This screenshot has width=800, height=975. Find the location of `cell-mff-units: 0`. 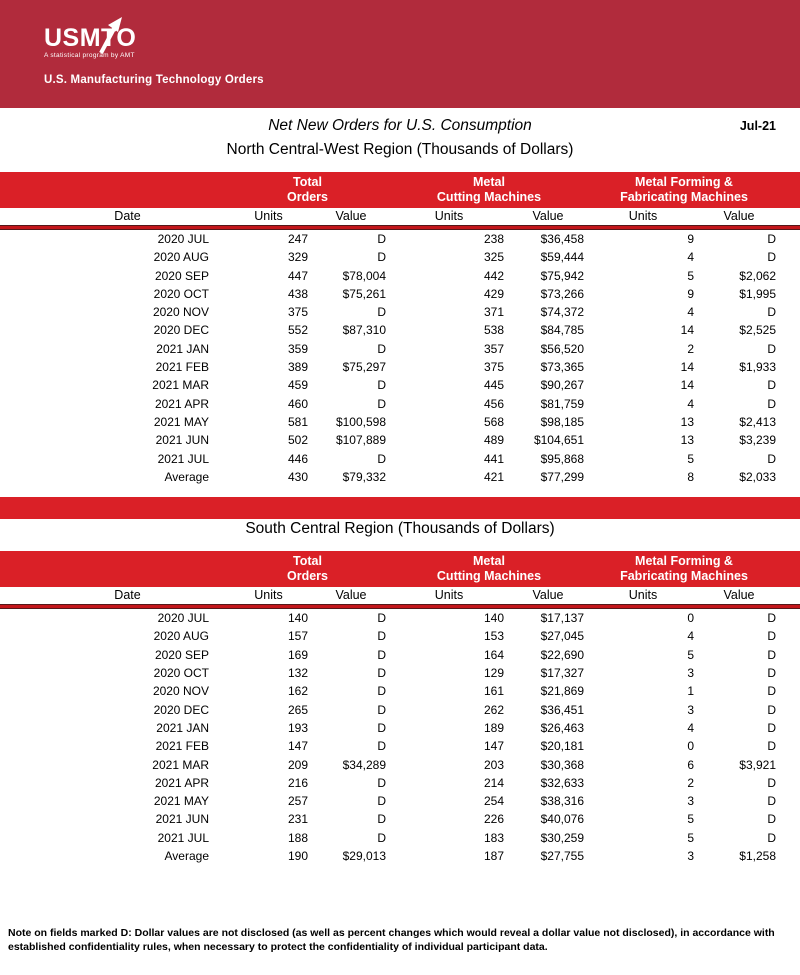

cell-mff-units: 0 is located at coordinates (690, 746).